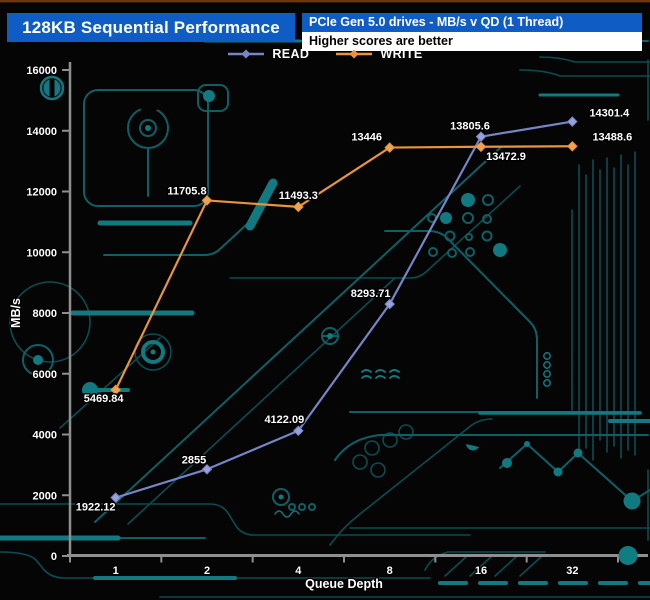 Image resolution: width=650 pixels, height=600 pixels. I want to click on data-point-write-qd16, so click(481, 147).